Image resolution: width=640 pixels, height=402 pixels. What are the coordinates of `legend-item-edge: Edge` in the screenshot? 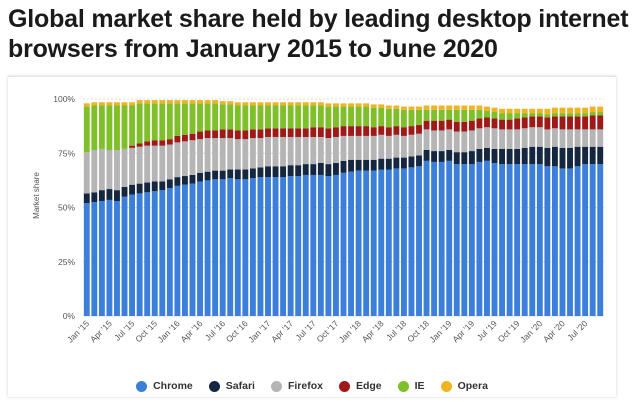 It's located at (360, 386).